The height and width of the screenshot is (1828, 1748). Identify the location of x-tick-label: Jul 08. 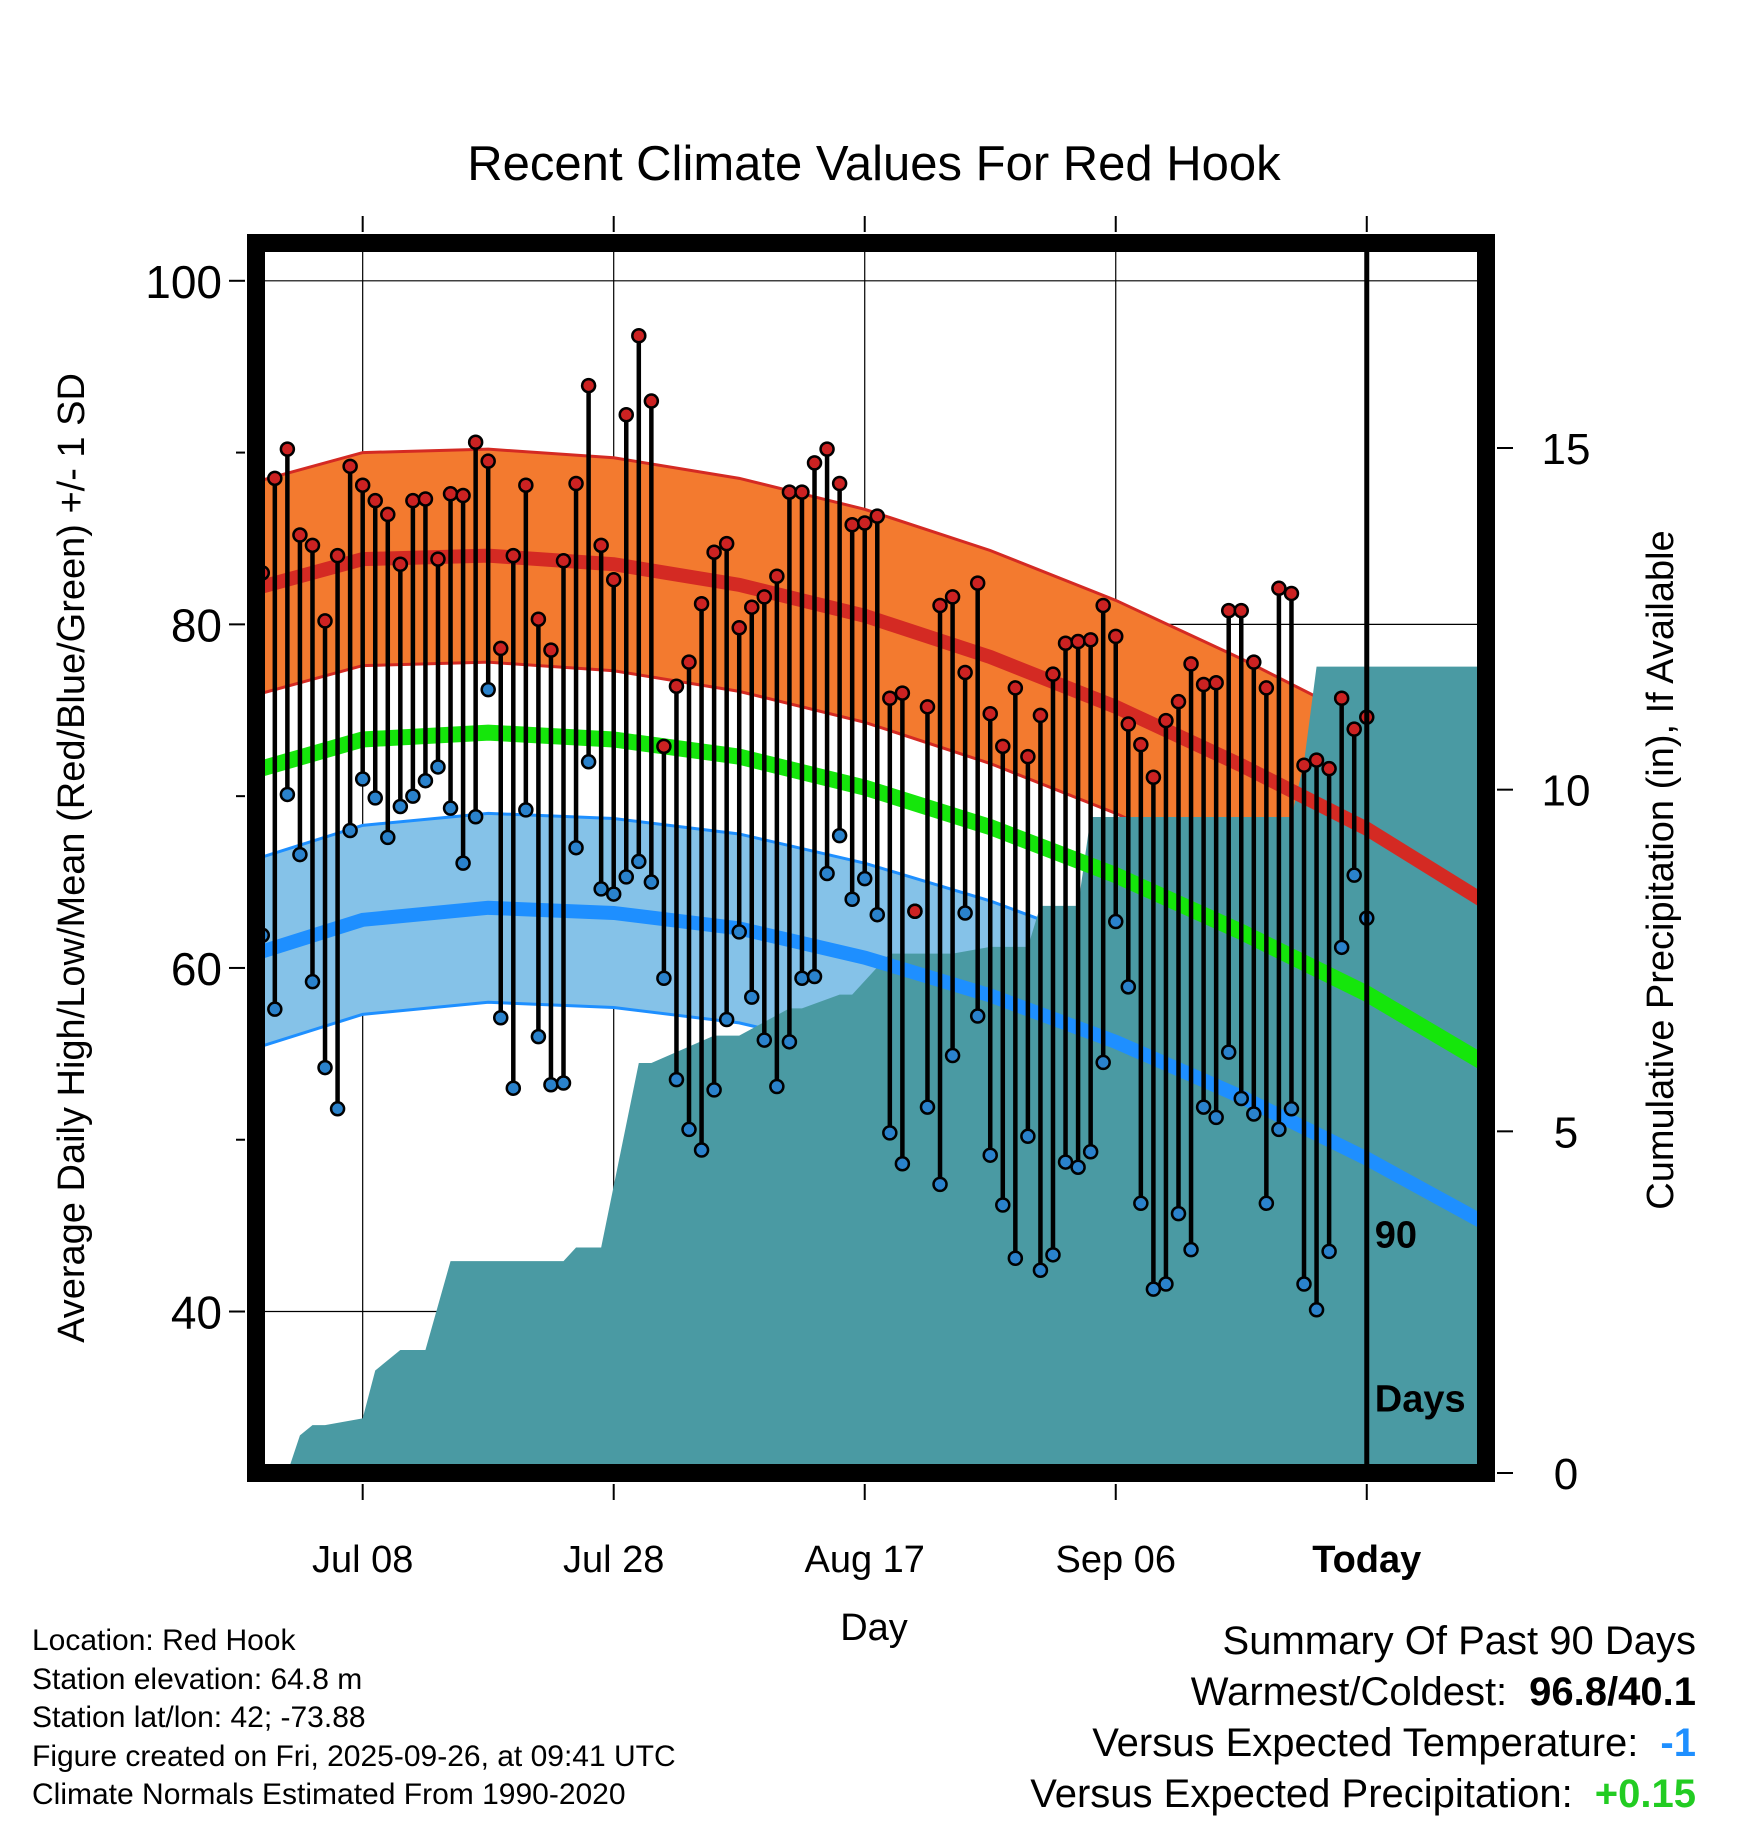
(362, 1560).